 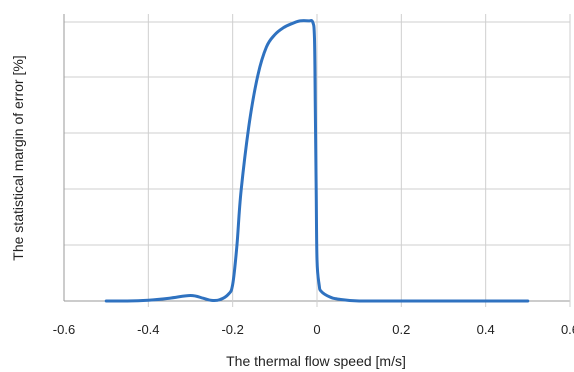 What do you see at coordinates (148, 329) in the screenshot?
I see `x-tick-label: -0.4` at bounding box center [148, 329].